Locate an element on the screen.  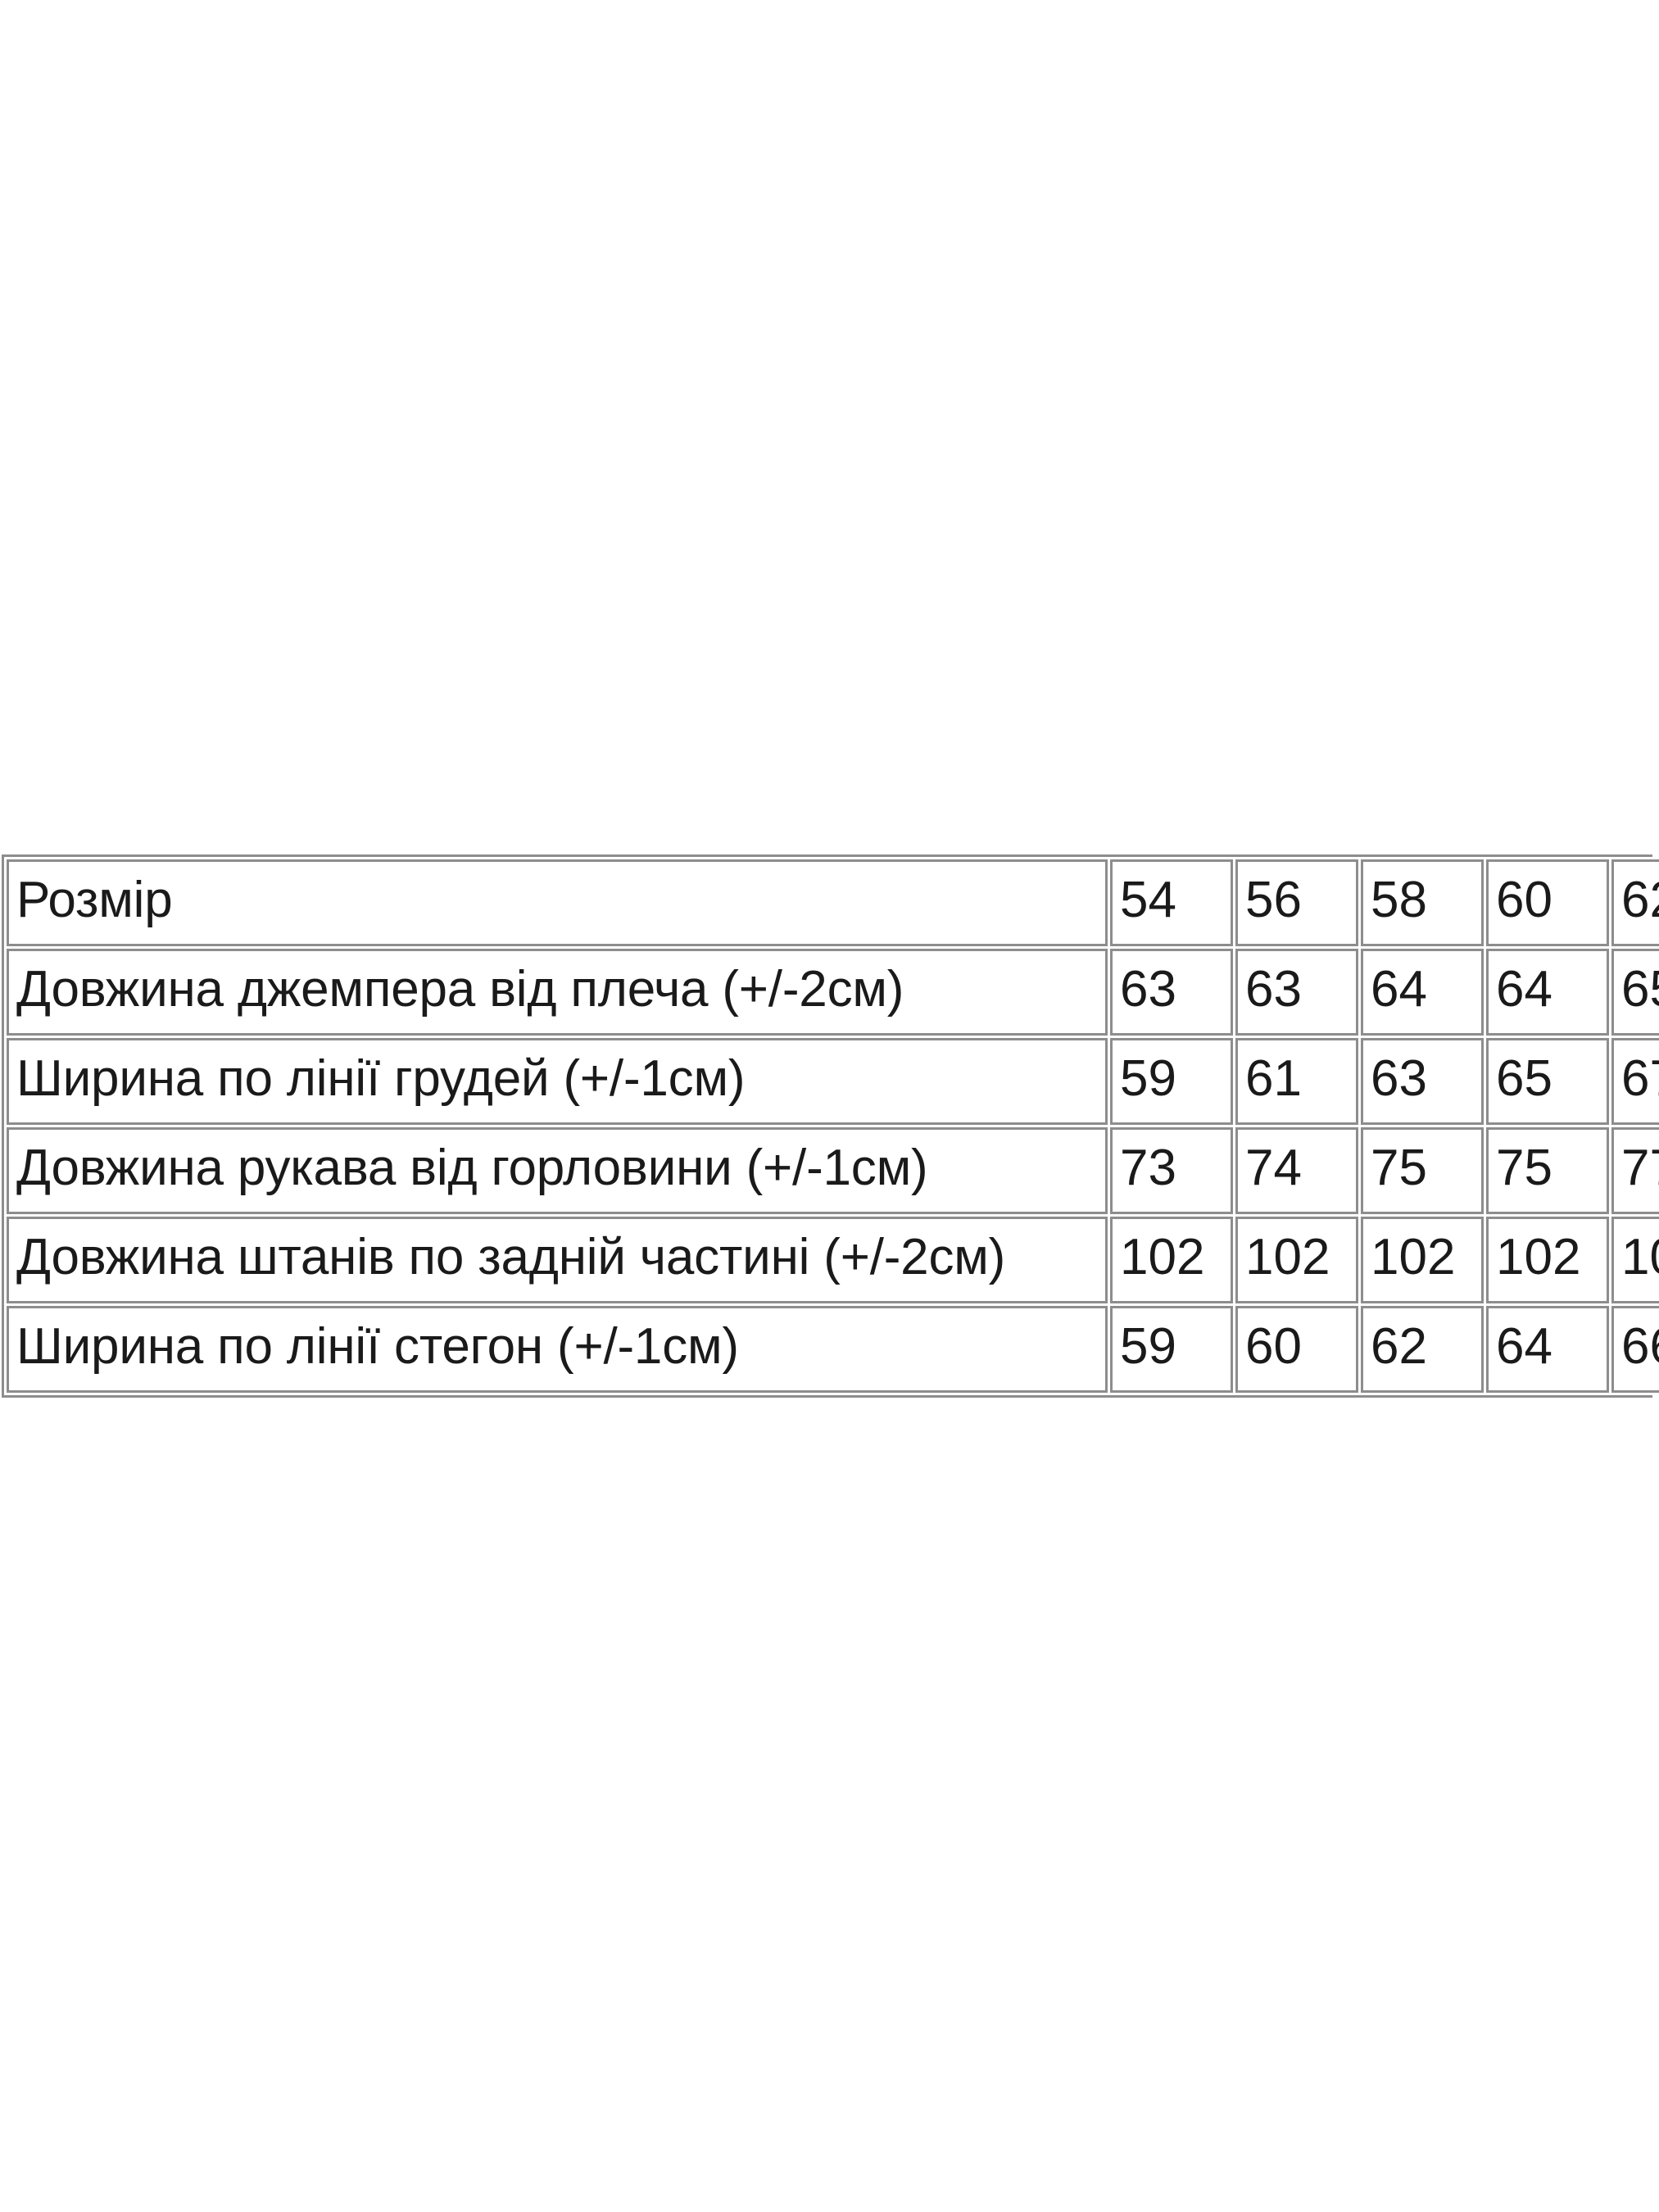
row-label: Ширина по лінії грудей (+/-1см) is located at coordinates (557, 1081).